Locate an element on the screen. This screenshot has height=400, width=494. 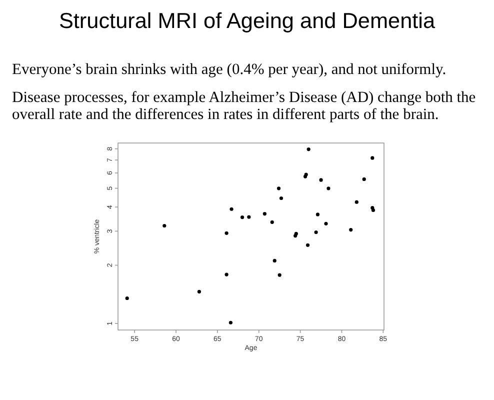
chart-title: Structural MRI of Ageing and Dementia is located at coordinates (247, 20).